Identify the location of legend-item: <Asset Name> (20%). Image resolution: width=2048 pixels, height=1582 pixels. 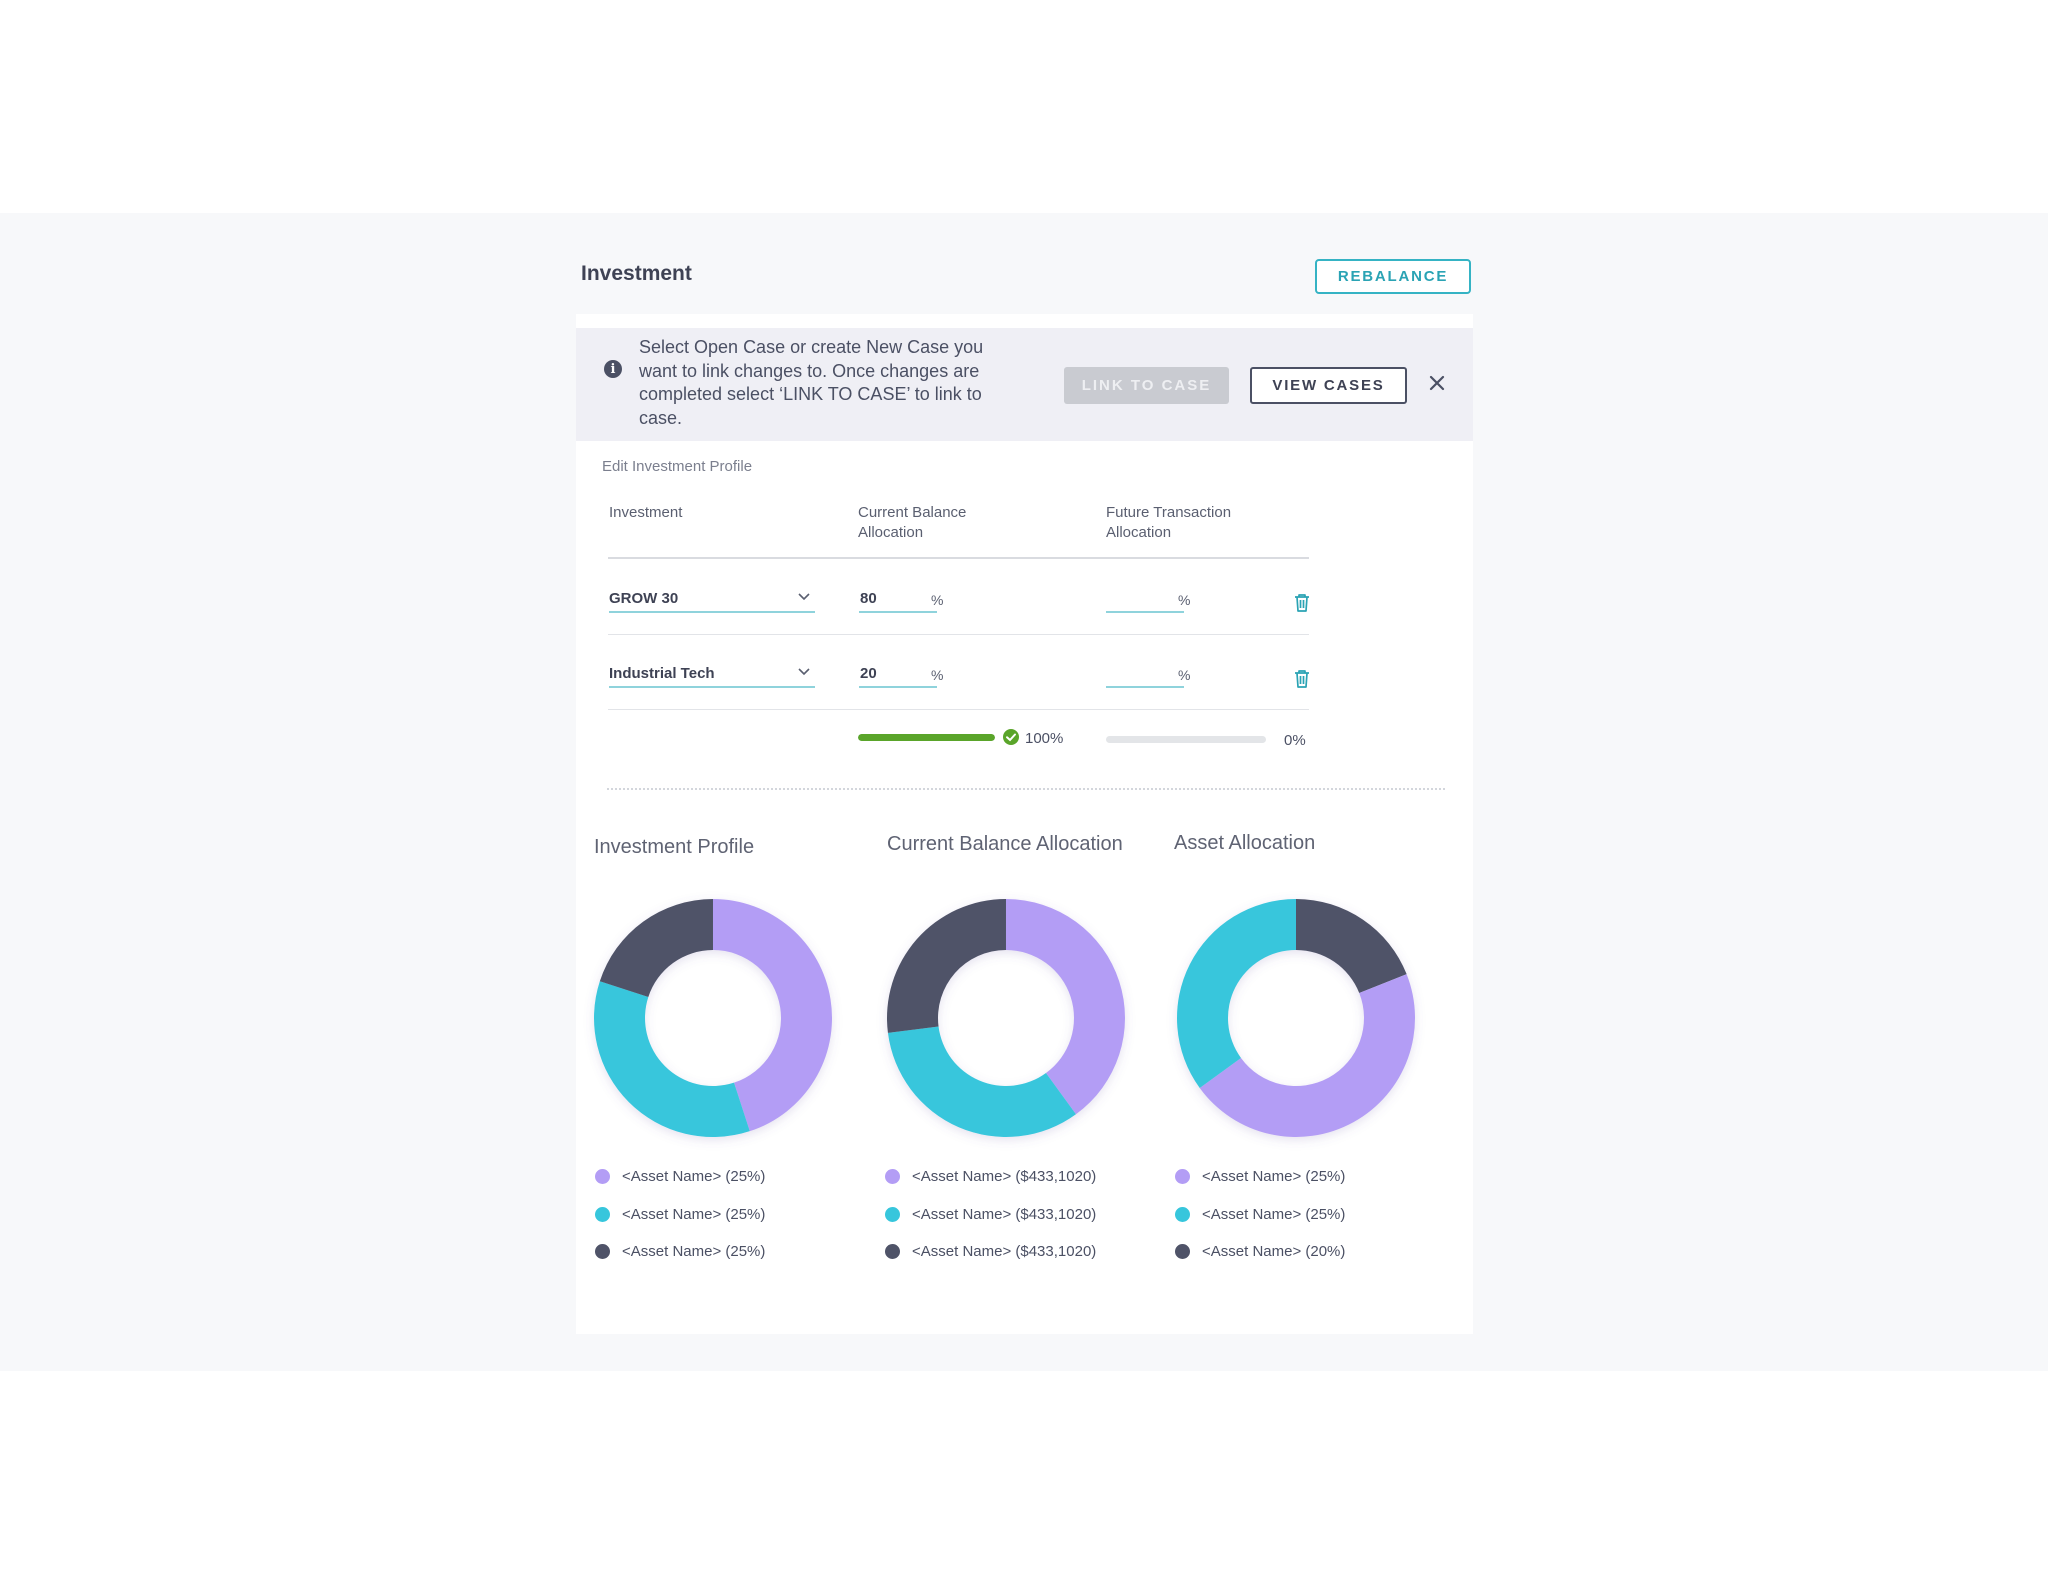
(1260, 1251).